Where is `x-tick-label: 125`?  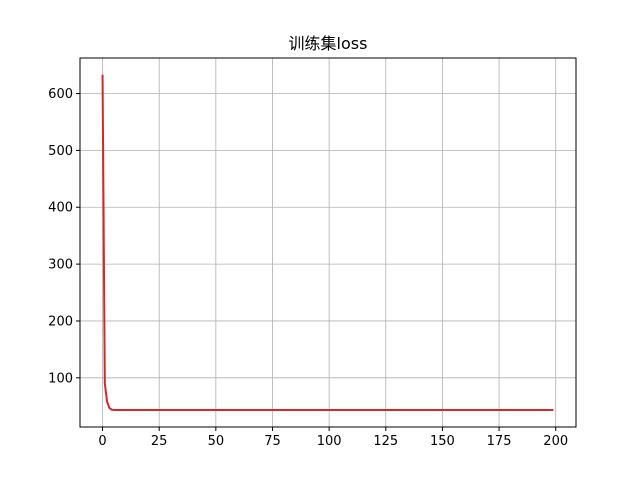
x-tick-label: 125 is located at coordinates (385, 441).